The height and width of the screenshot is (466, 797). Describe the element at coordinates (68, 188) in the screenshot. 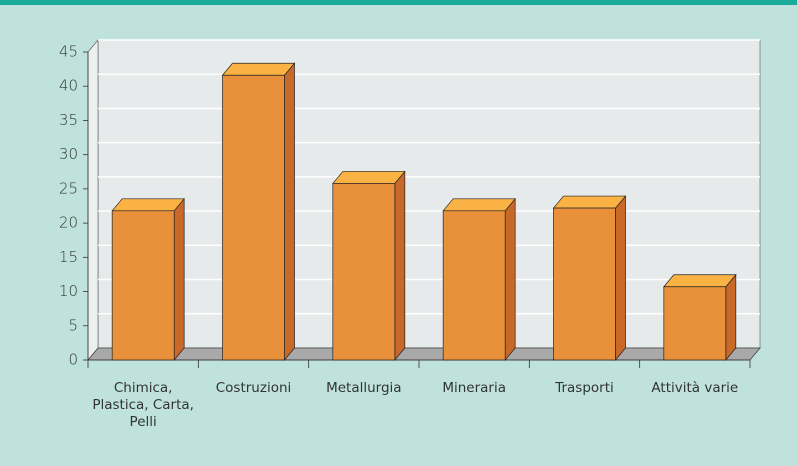

I see `y-tick-label: 25` at that location.